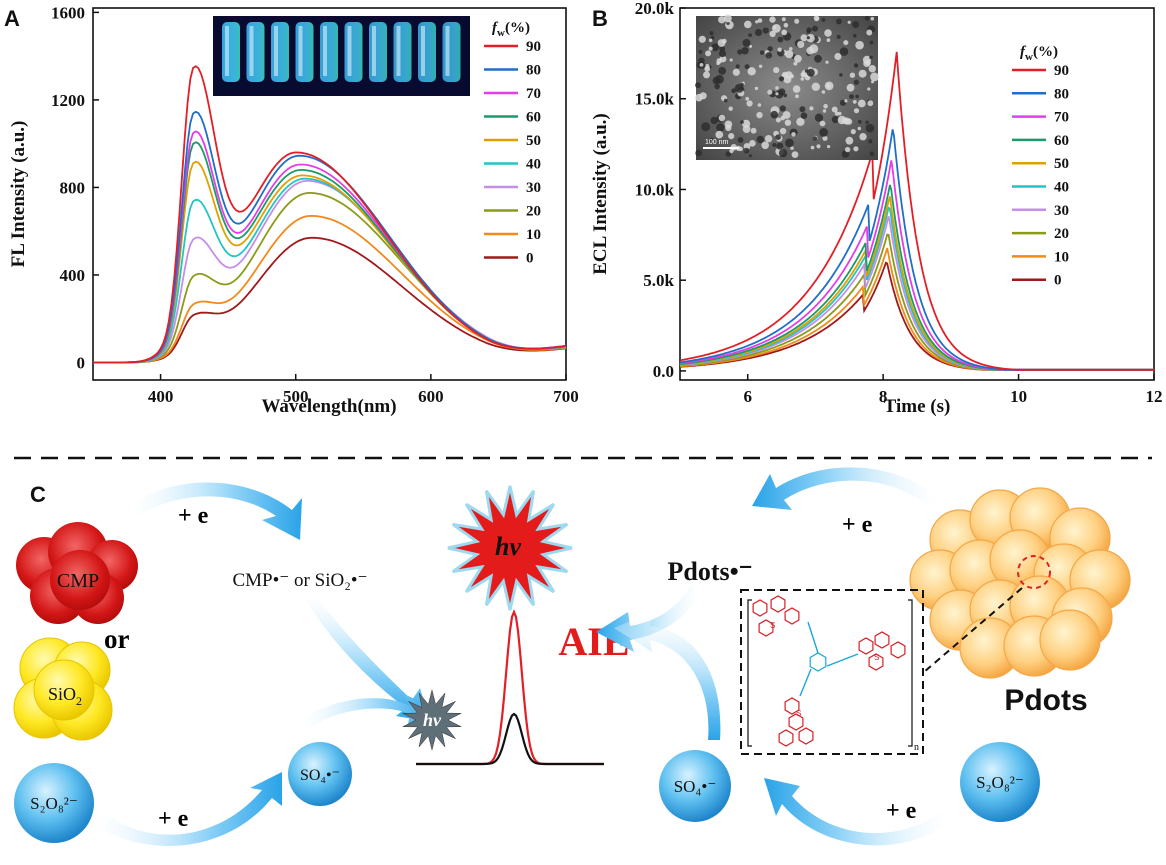  I want to click on s2o8-label-left: S₂O₈²⁻, so click(54, 803).